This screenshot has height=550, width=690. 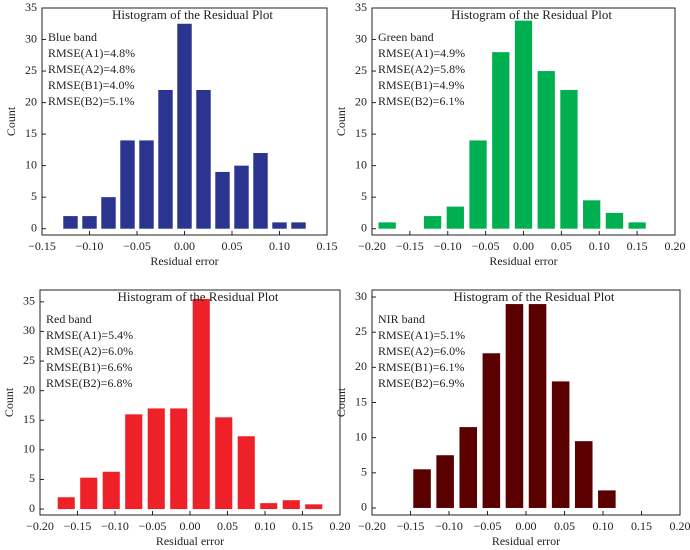 What do you see at coordinates (91, 69) in the screenshot?
I see `annotation: RMSE(A2)=4.8%` at bounding box center [91, 69].